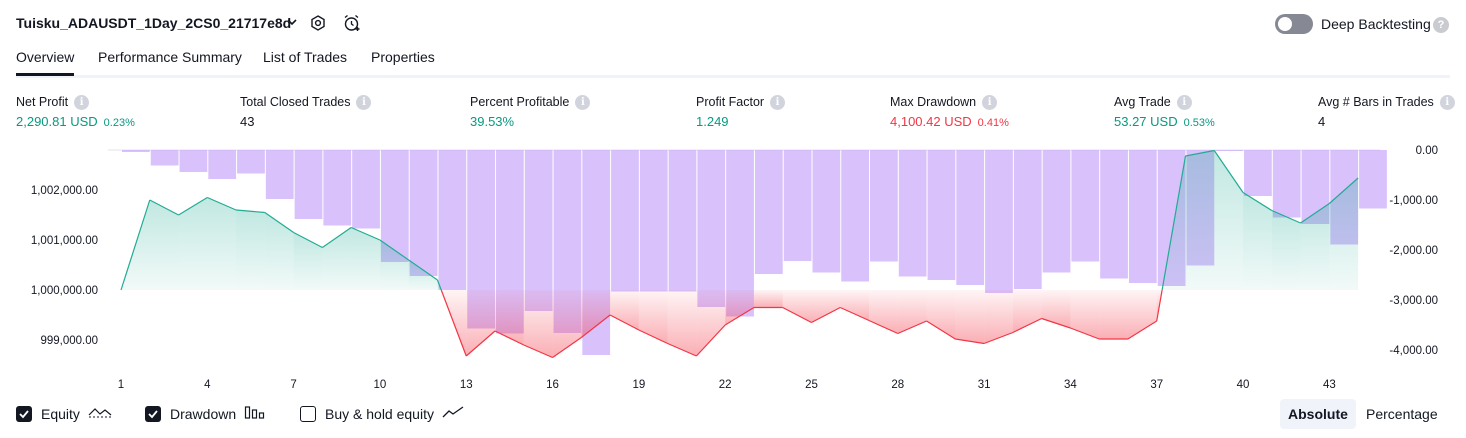 This screenshot has width=1466, height=438. I want to click on legend-equity: Equity, so click(64, 414).